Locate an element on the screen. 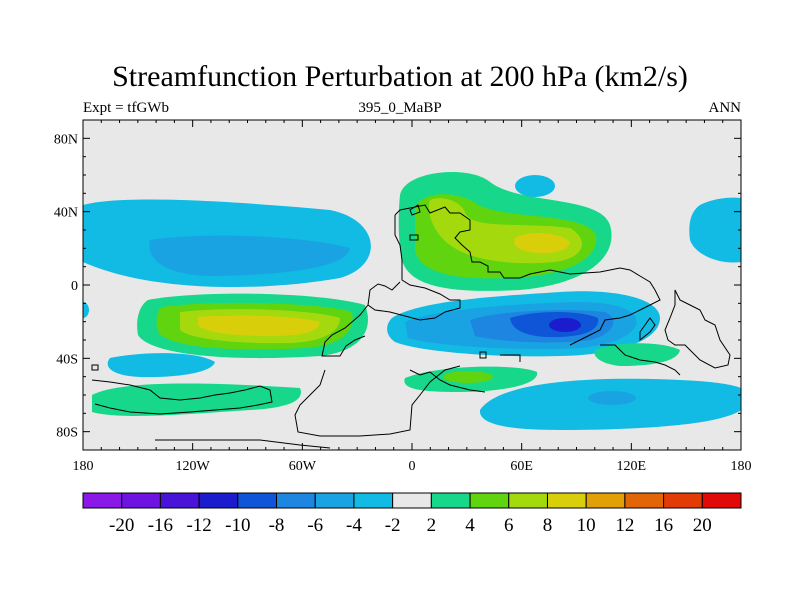 The image size is (800, 600). colorbar-label: -6 is located at coordinates (315, 525).